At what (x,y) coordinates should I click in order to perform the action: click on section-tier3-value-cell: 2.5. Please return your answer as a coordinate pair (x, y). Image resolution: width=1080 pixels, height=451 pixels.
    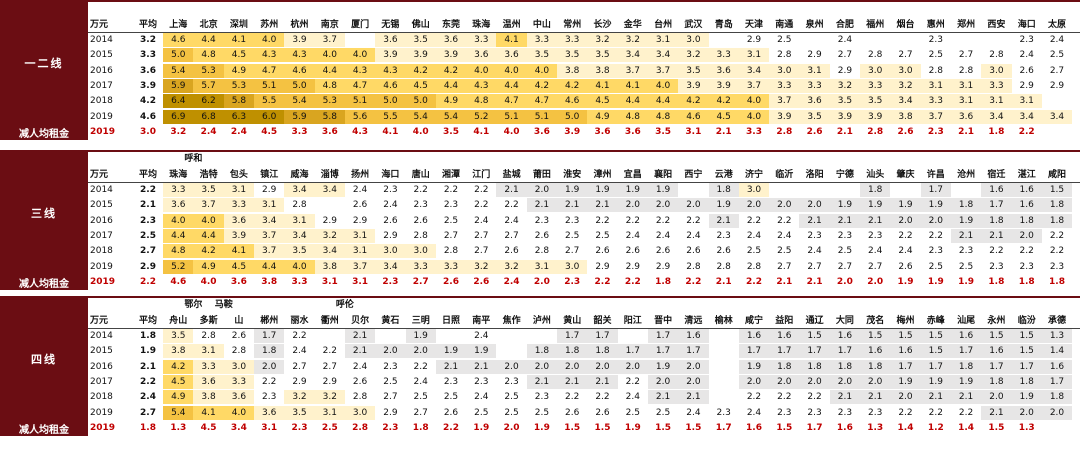
    Looking at the image, I should click on (451, 220).